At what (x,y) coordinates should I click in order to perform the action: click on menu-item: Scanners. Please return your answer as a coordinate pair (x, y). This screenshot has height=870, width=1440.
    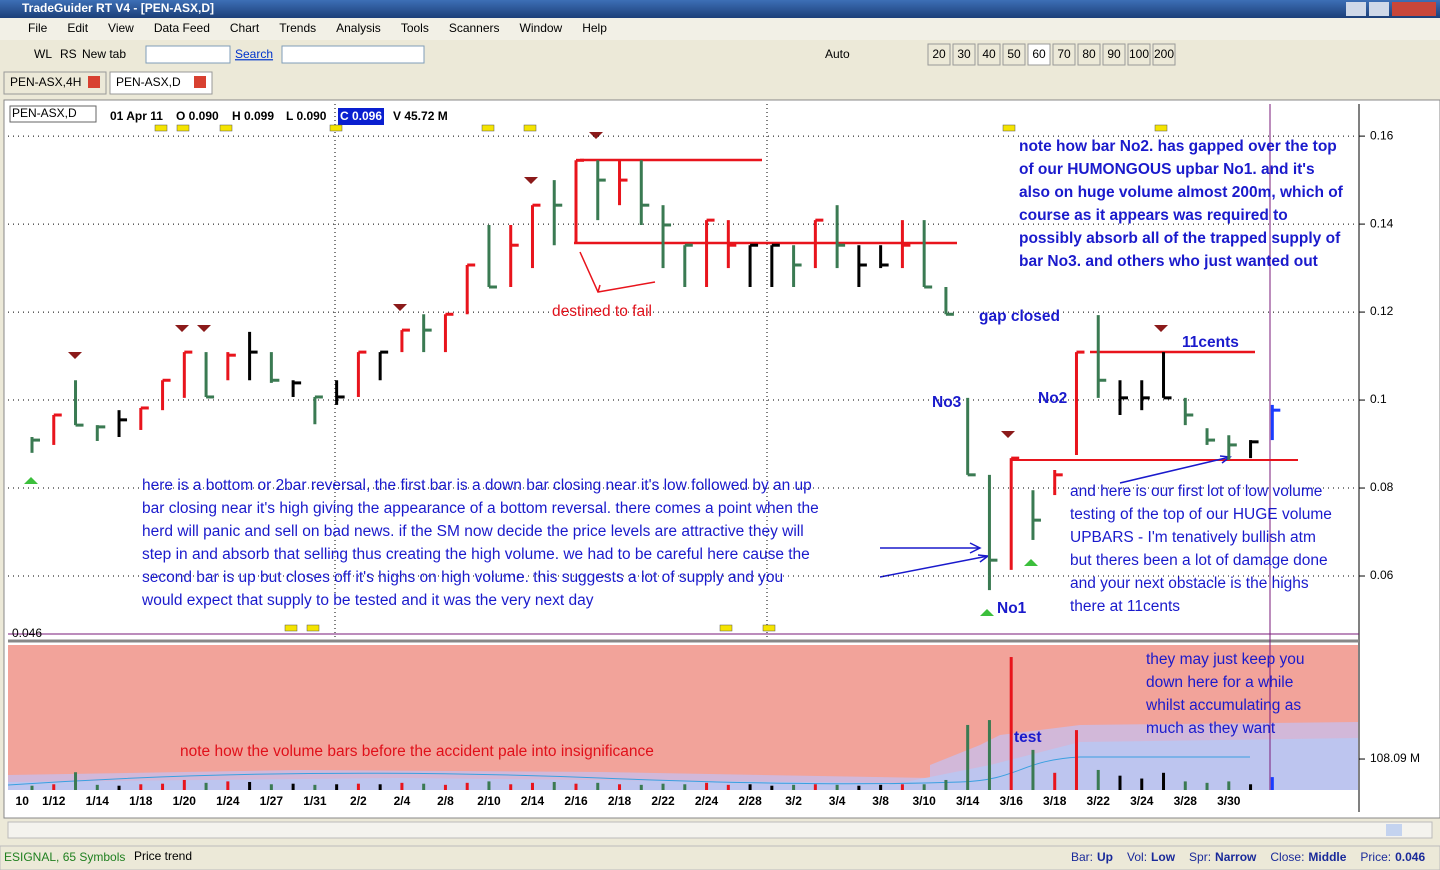
    Looking at the image, I should click on (474, 28).